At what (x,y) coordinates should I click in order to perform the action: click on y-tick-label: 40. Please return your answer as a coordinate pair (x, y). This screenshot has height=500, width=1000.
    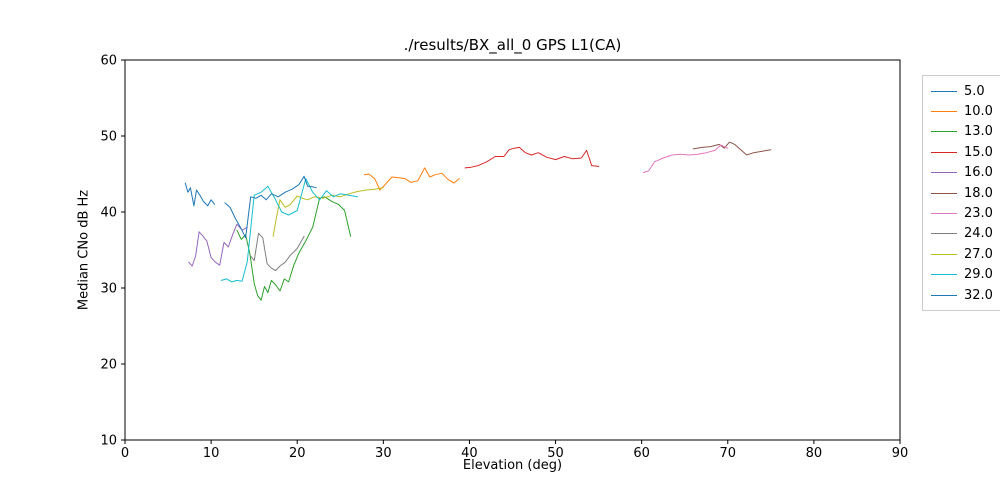
    Looking at the image, I should click on (108, 213).